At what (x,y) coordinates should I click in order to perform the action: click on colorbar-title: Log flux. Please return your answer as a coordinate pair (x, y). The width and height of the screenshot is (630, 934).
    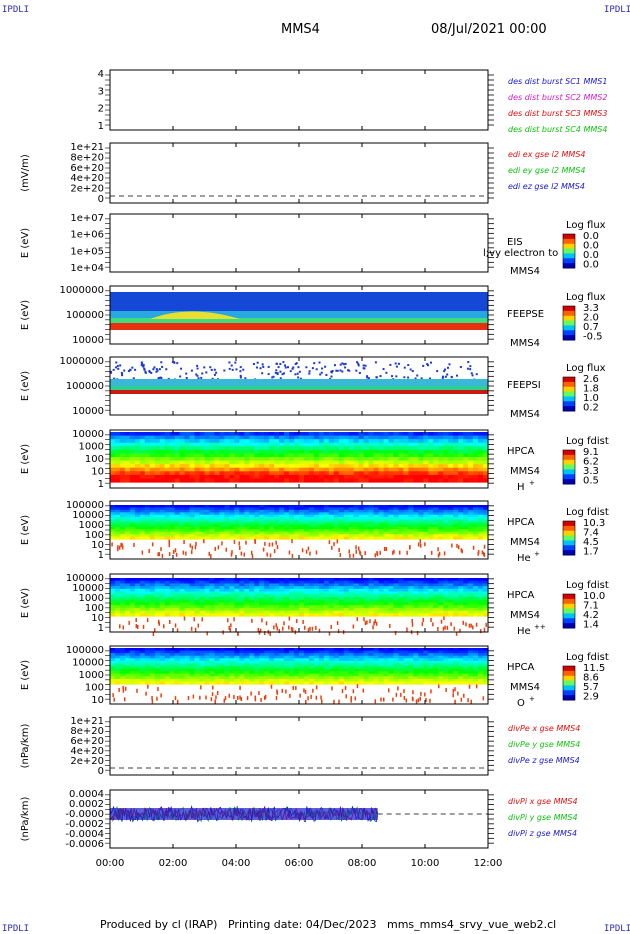
    Looking at the image, I should click on (586, 297).